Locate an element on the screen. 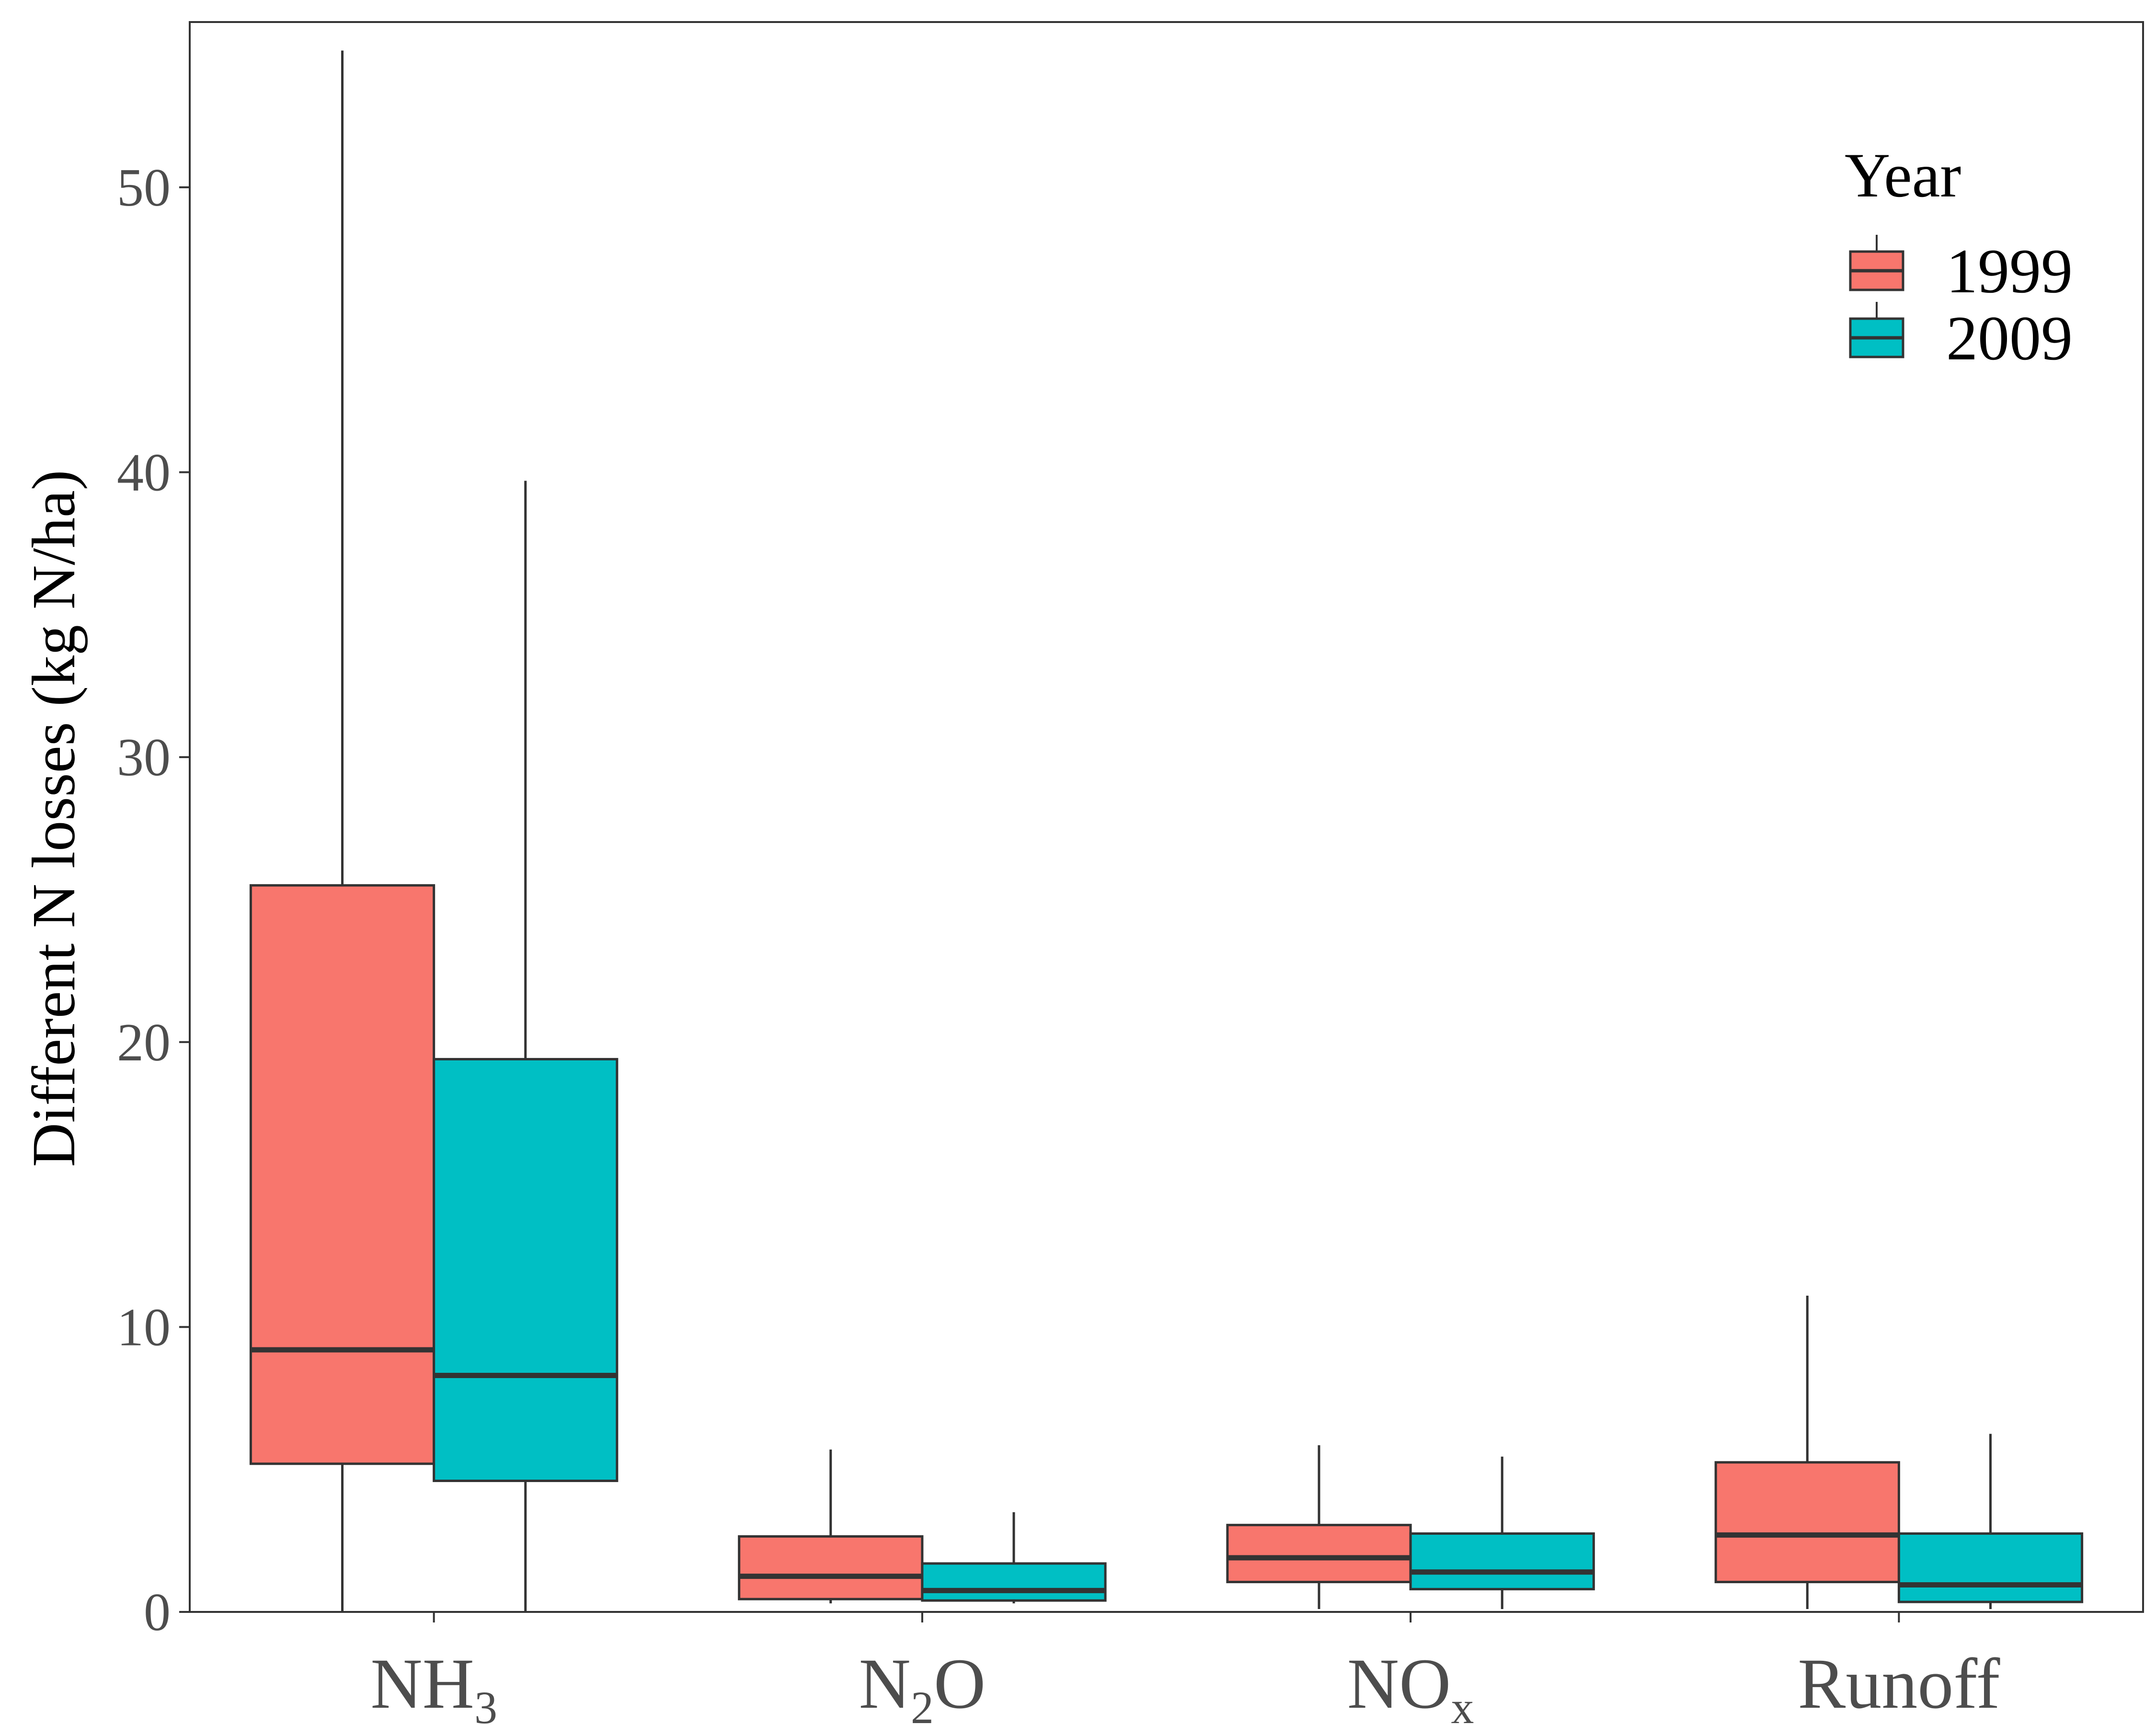 Image resolution: width=2156 pixels, height=1725 pixels. x-tick-label: NOx is located at coordinates (1410, 1684).